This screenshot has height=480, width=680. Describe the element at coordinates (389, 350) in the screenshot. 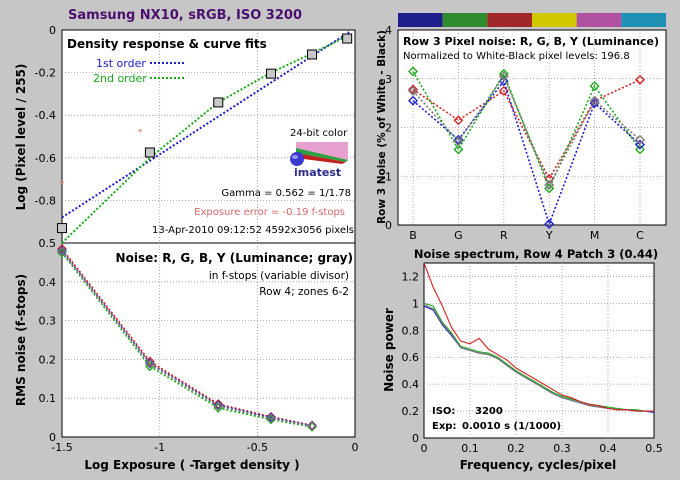

I see `spectrum-ylabel: Noise power` at that location.